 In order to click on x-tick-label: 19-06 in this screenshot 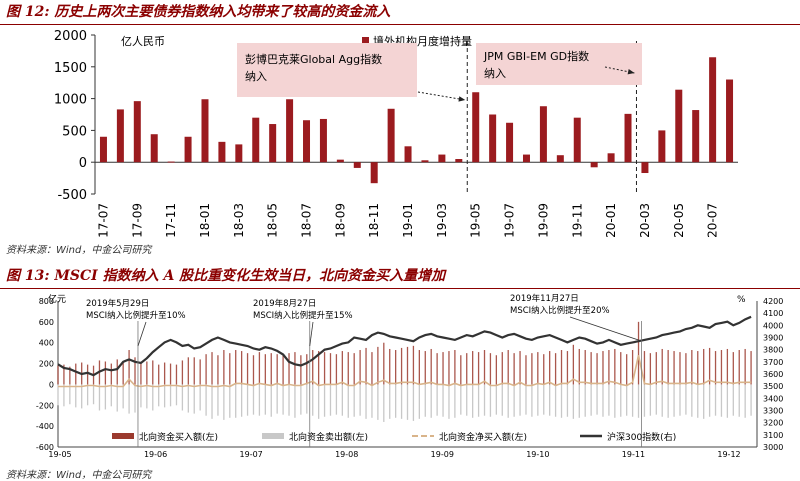, I will do `click(155, 454)`.